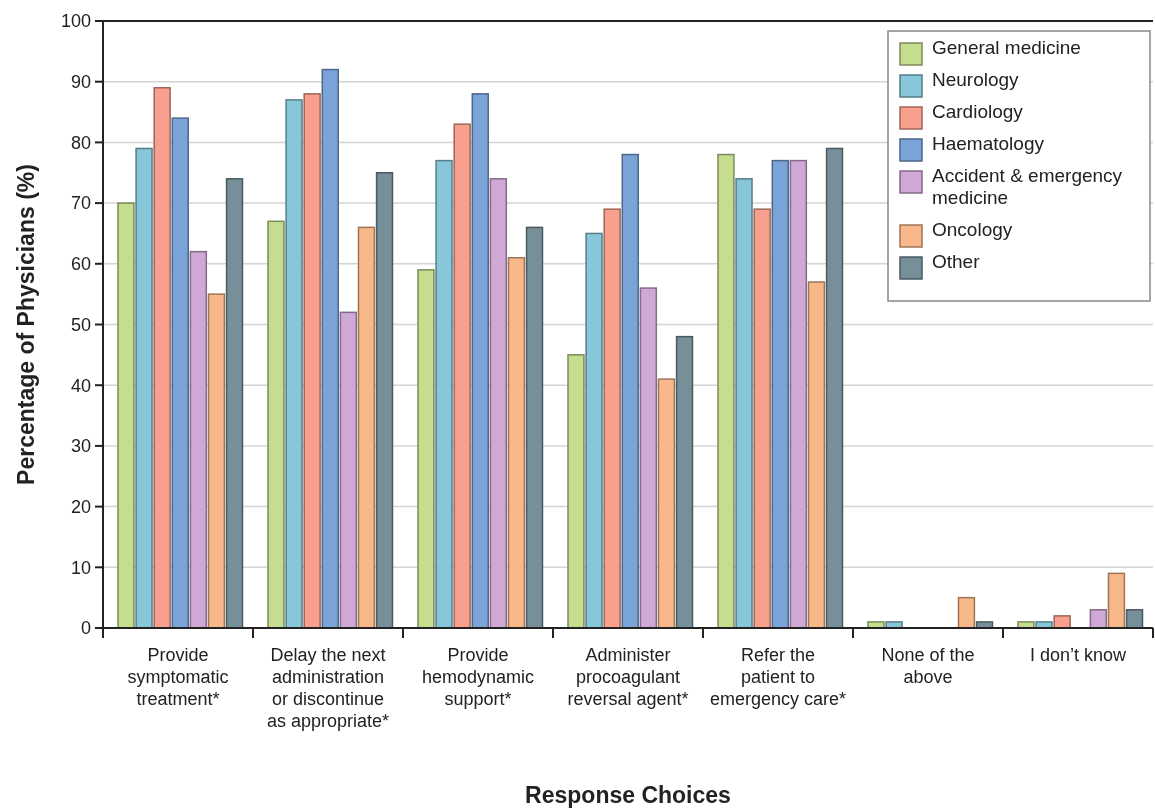 This screenshot has height=809, width=1155. Describe the element at coordinates (328, 688) in the screenshot. I see `x-tick-label: Delay the next administration or discontinue as appropriate*` at that location.